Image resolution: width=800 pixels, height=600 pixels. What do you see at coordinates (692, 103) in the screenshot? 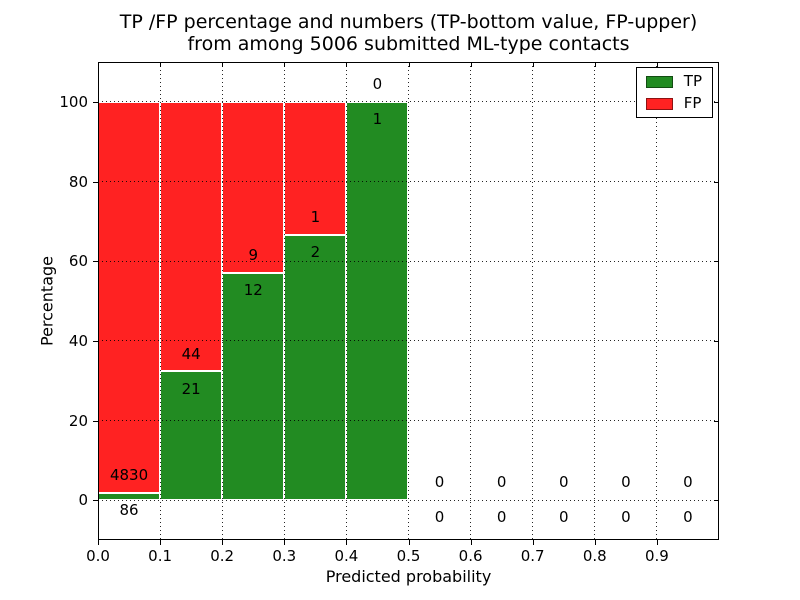
I see `legend-label-fp: FP` at bounding box center [692, 103].